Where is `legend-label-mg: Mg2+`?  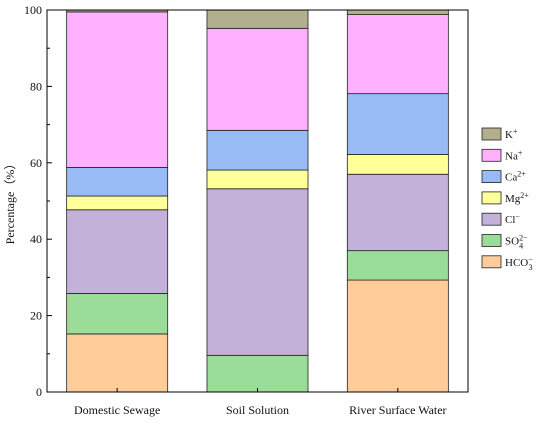 legend-label-mg: Mg2+ is located at coordinates (517, 198).